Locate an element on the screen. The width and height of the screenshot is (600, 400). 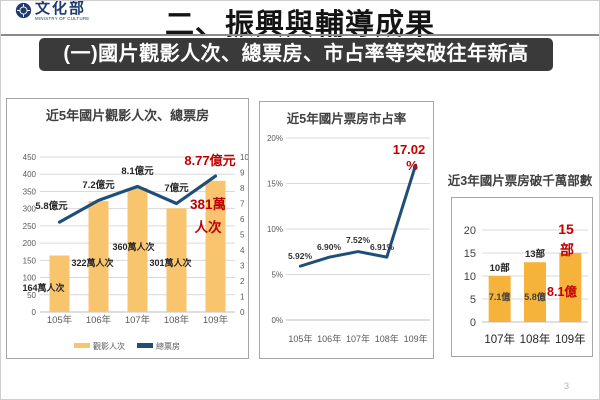
y-right-tick: 1 is located at coordinates (242, 297).